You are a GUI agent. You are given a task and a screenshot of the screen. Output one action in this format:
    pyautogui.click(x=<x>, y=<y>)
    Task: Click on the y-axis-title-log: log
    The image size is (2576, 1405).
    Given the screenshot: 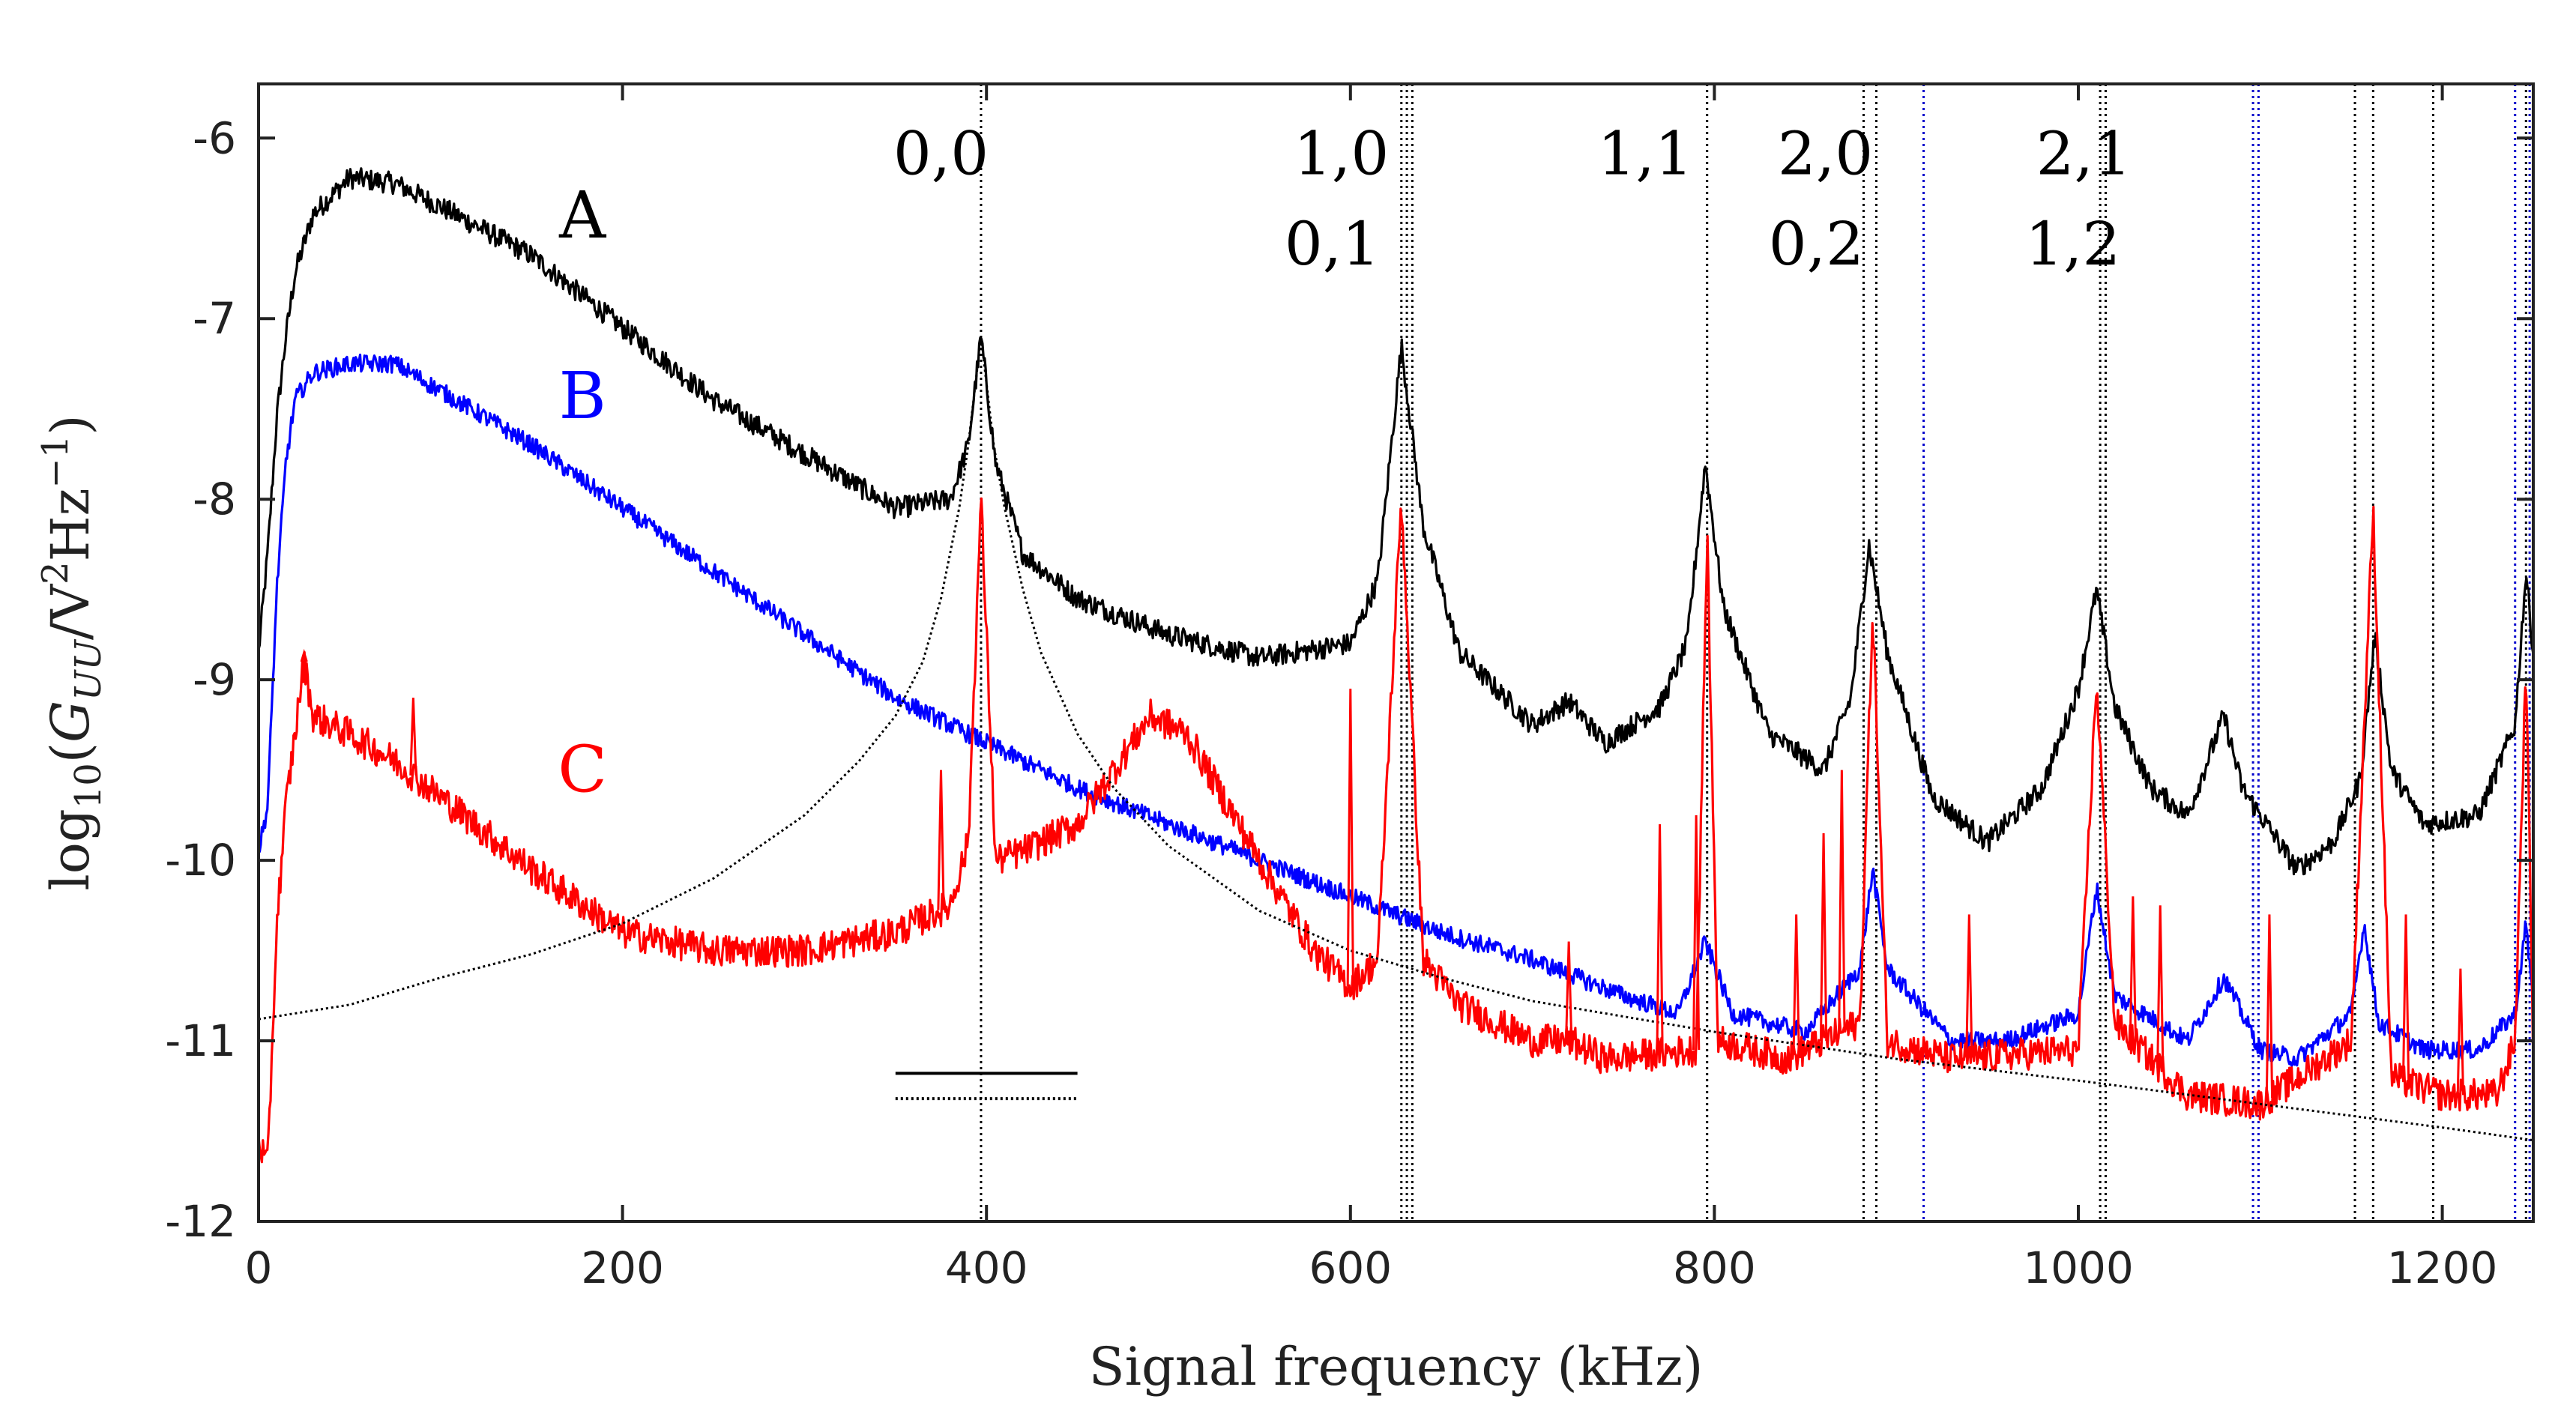 What is the action you would take?
    pyautogui.click(x=71, y=849)
    